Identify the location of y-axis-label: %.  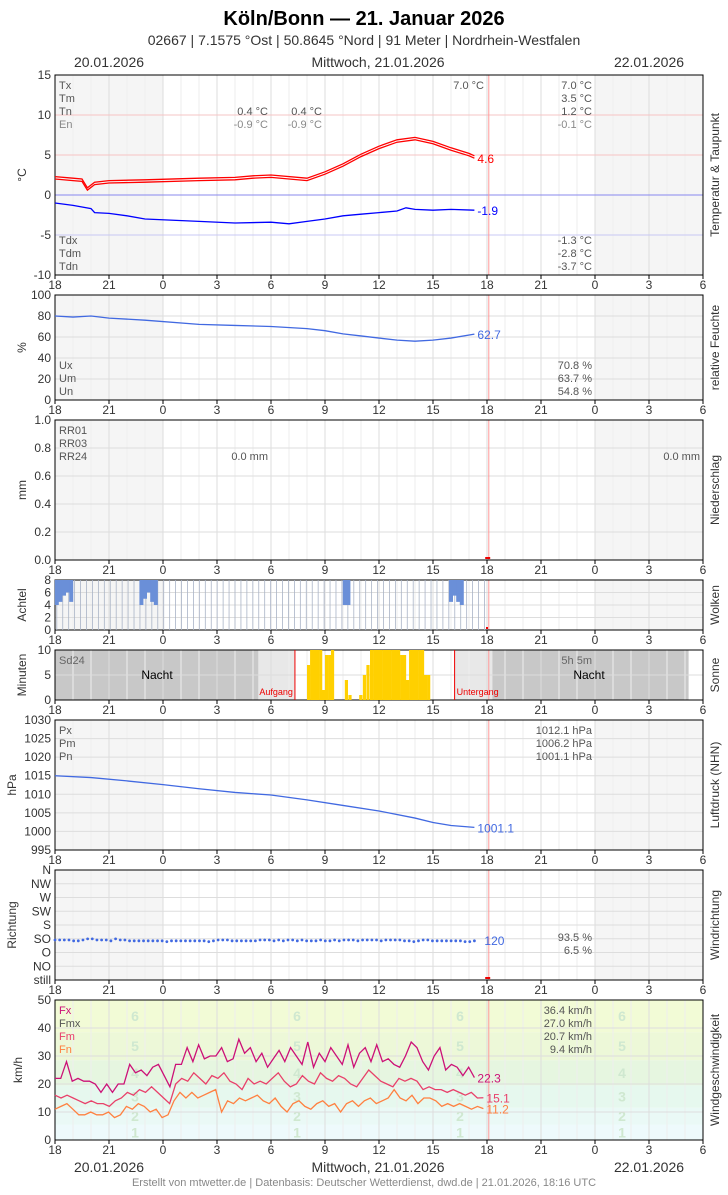
(22, 347).